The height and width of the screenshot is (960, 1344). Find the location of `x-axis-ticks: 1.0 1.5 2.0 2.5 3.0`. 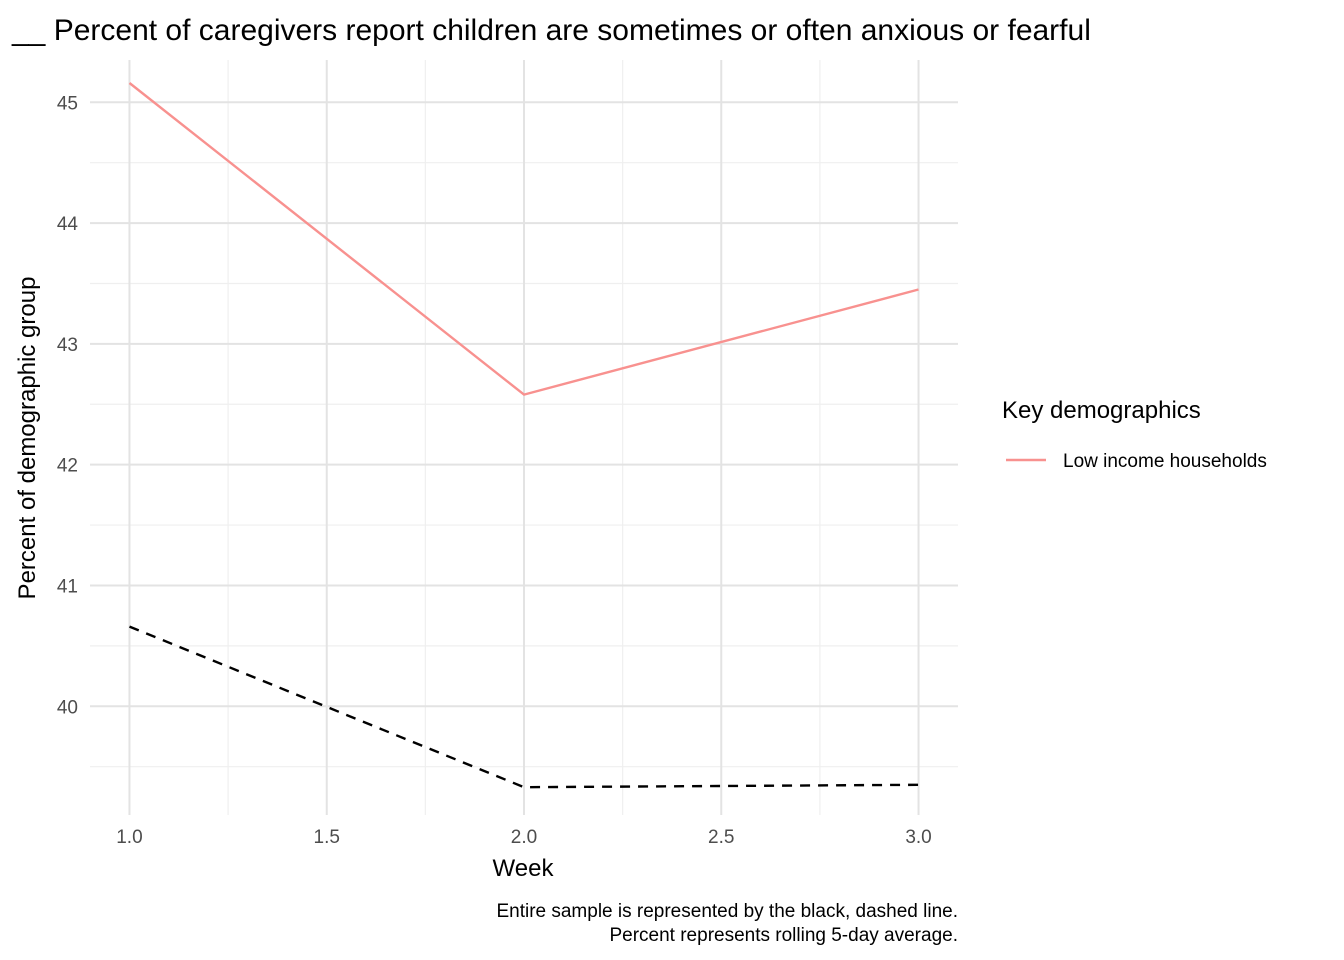

x-axis-ticks: 1.0 1.5 2.0 2.5 3.0 is located at coordinates (524, 837).